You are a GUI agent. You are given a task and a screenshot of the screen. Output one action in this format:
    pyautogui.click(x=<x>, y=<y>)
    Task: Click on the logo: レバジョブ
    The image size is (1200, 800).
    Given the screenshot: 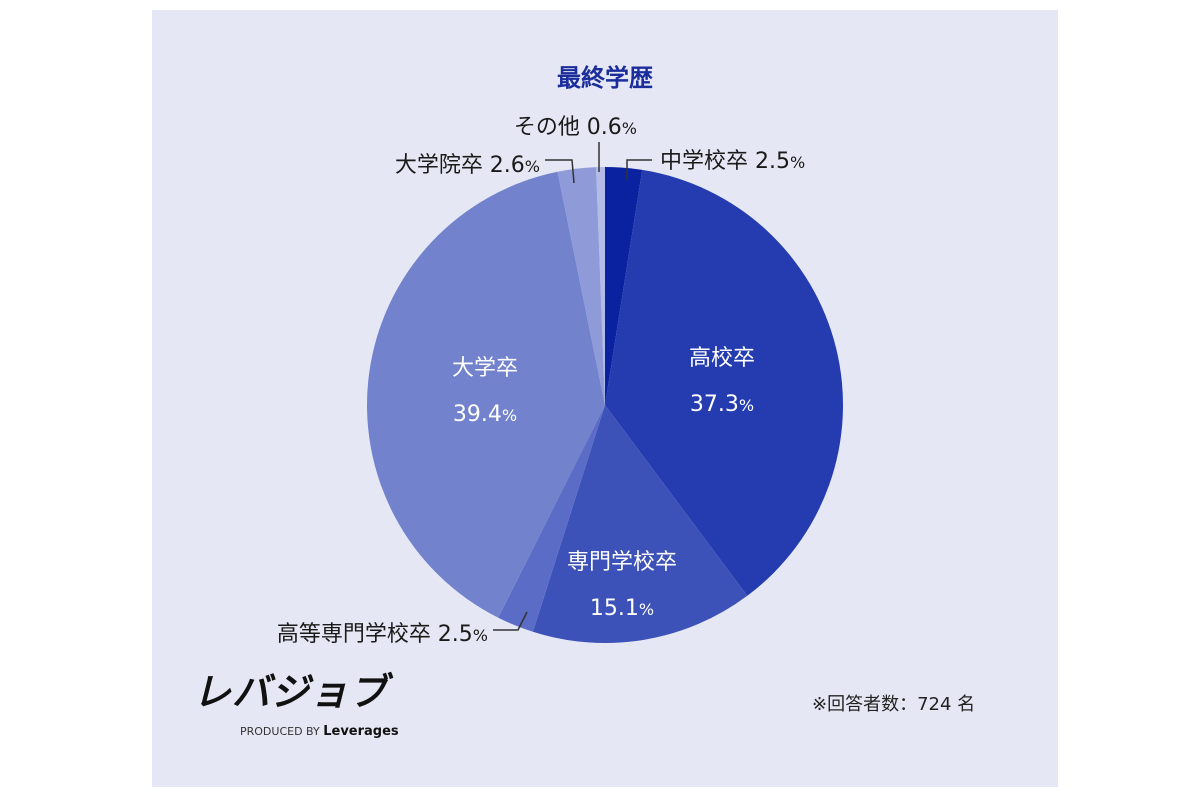 What is the action you would take?
    pyautogui.click(x=290, y=692)
    